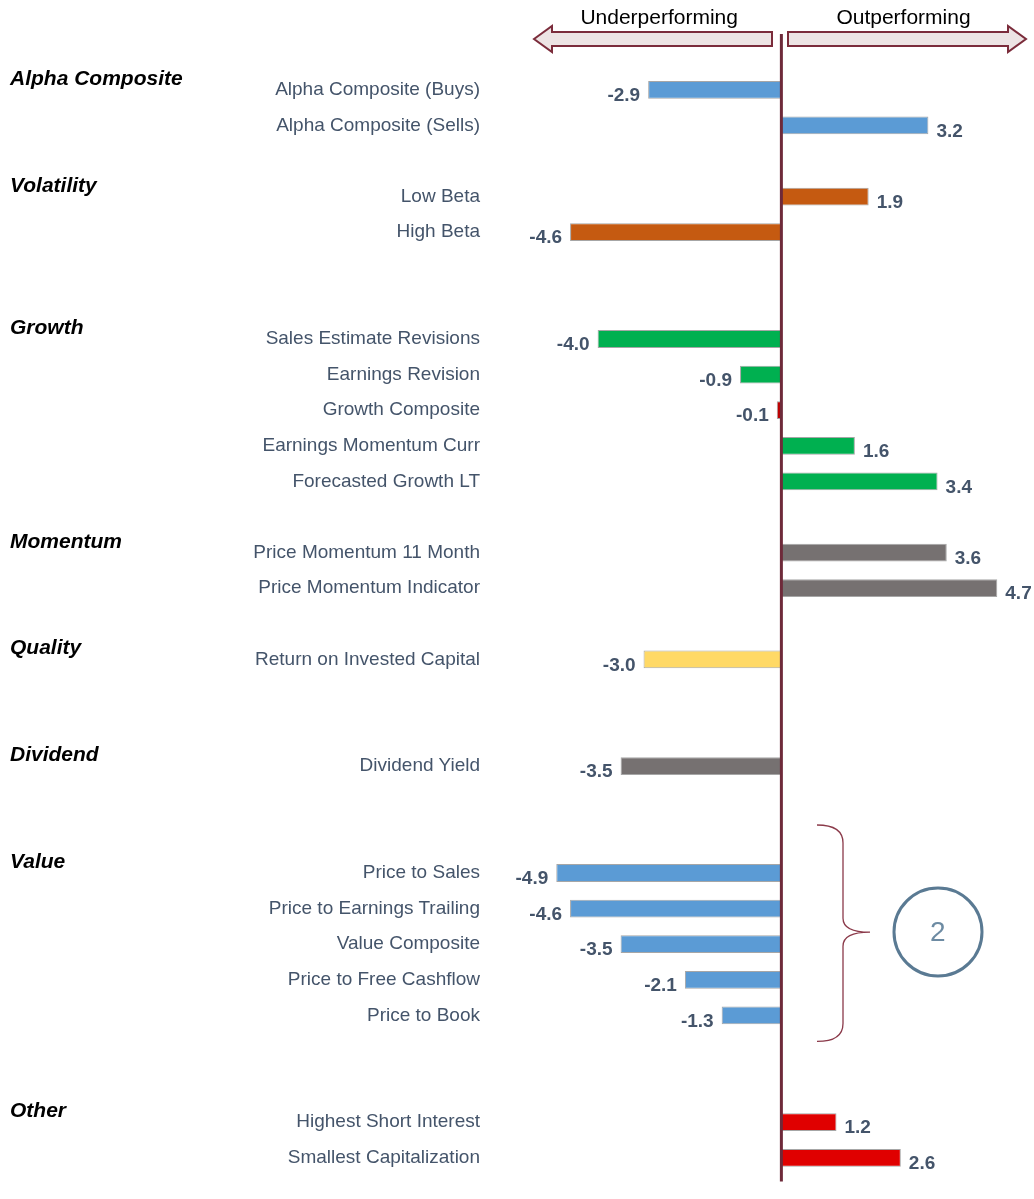 This screenshot has width=1034, height=1199. I want to click on data-label: 3.4, so click(959, 486).